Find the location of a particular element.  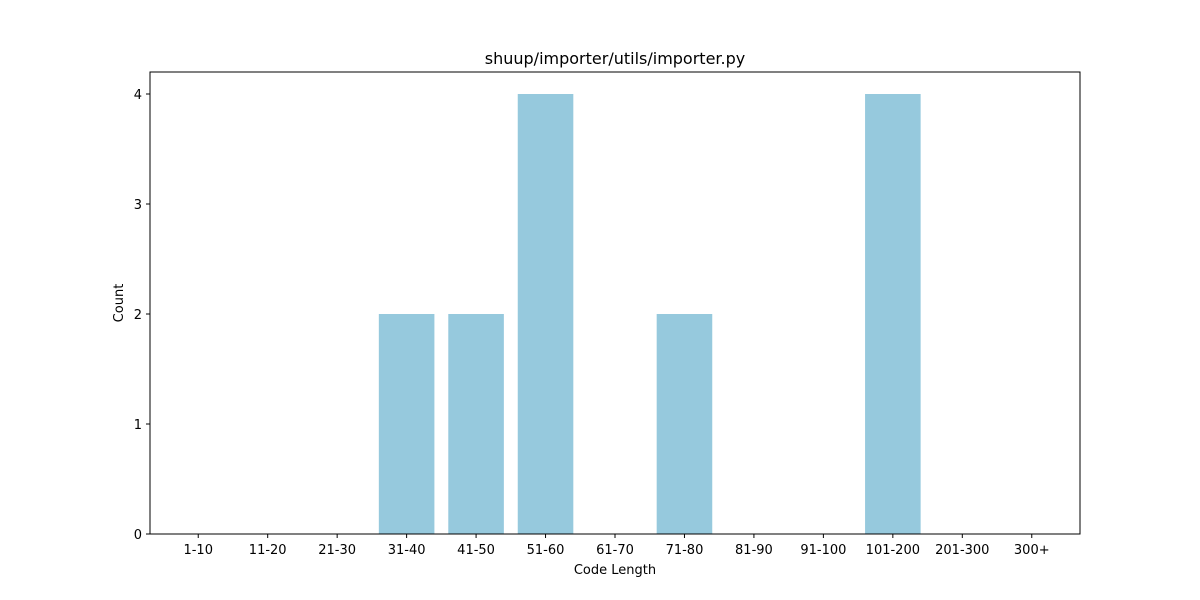

x-tick-label: 71-80 is located at coordinates (685, 550).